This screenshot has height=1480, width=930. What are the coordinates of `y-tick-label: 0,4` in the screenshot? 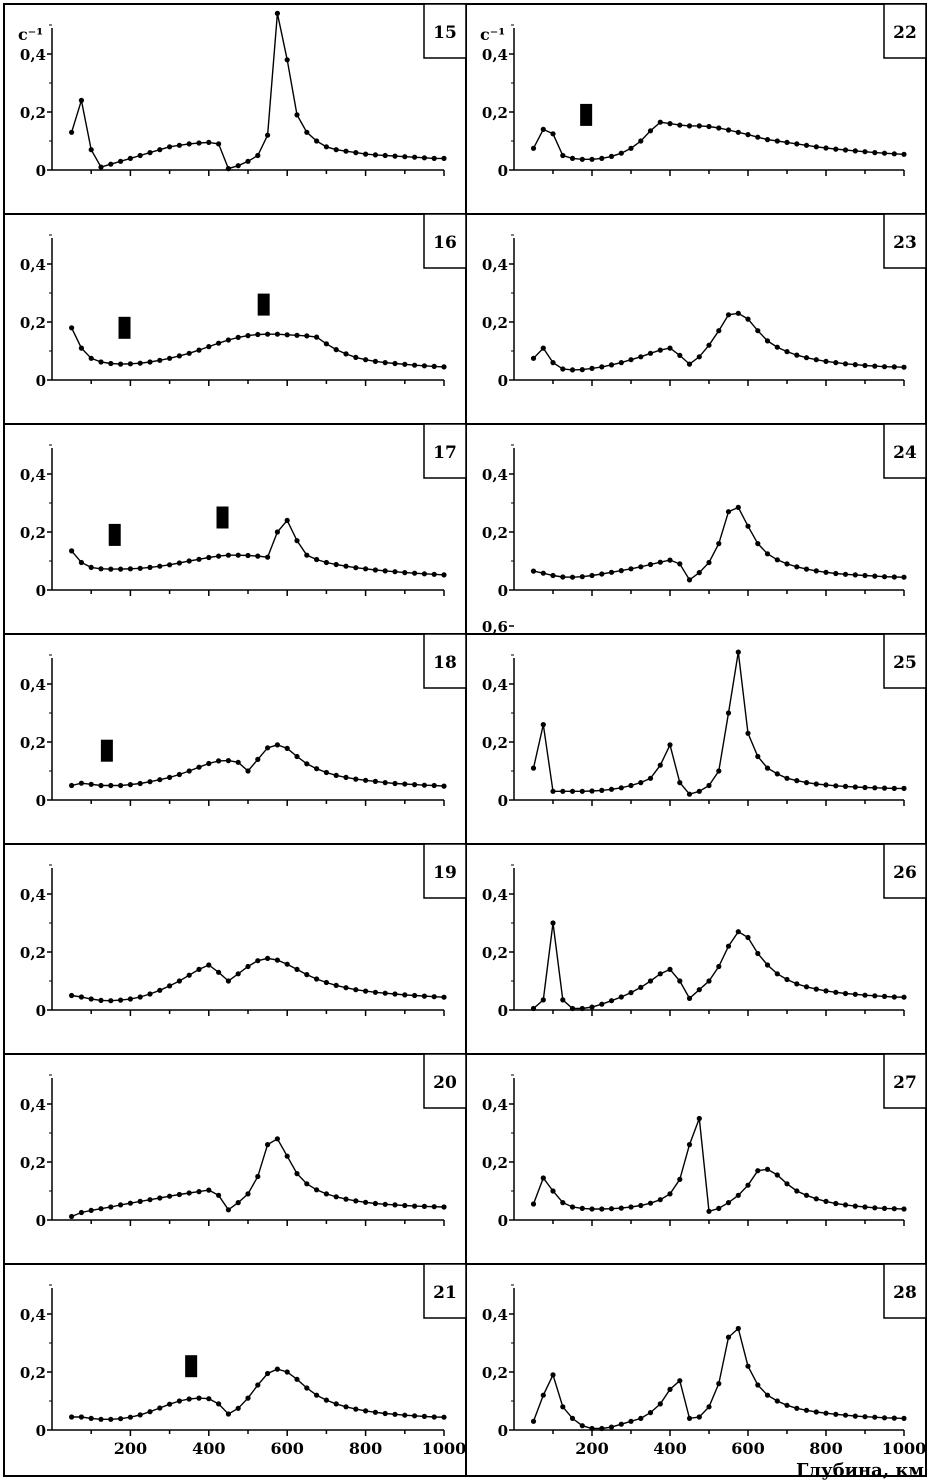 It's located at (33, 265).